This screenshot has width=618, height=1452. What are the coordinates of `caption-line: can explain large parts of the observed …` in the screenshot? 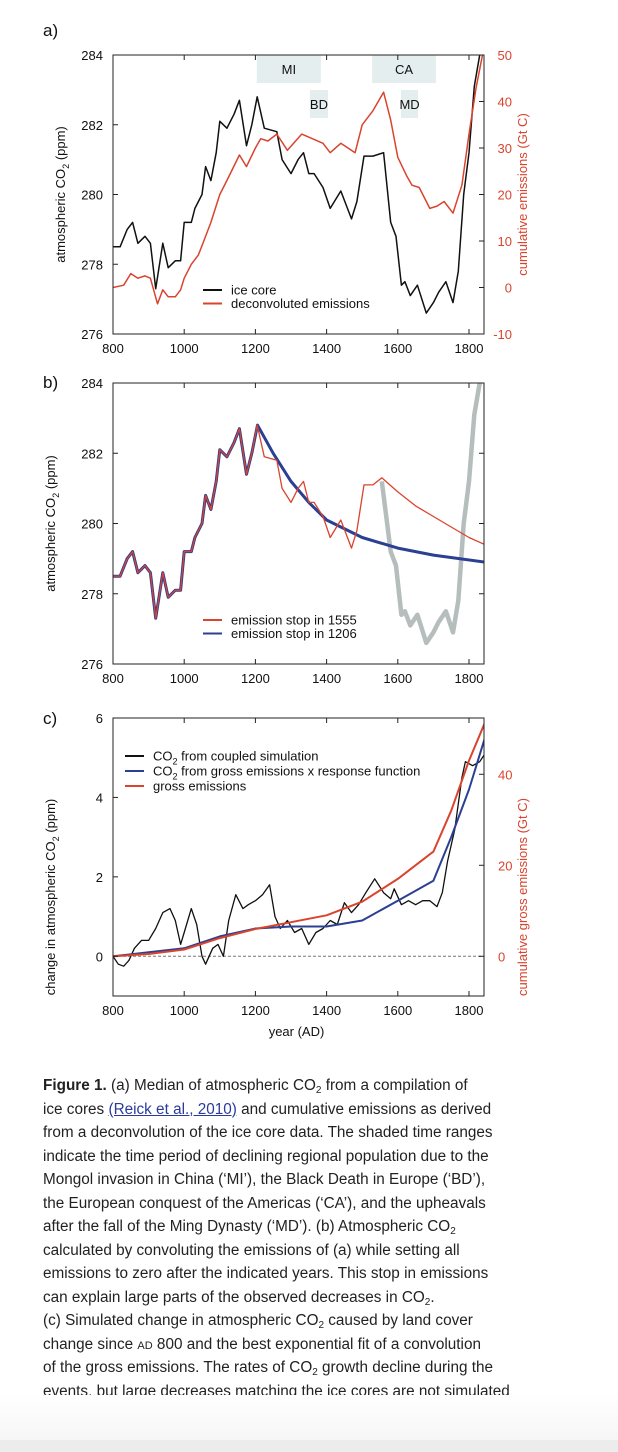 It's located at (323, 1298).